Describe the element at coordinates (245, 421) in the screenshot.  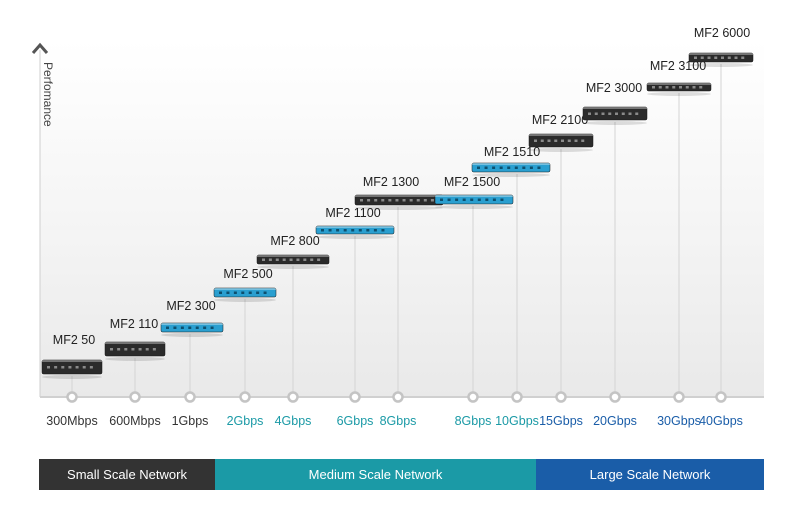
I see `throughput-label-mf2-500: 2Gbps` at that location.